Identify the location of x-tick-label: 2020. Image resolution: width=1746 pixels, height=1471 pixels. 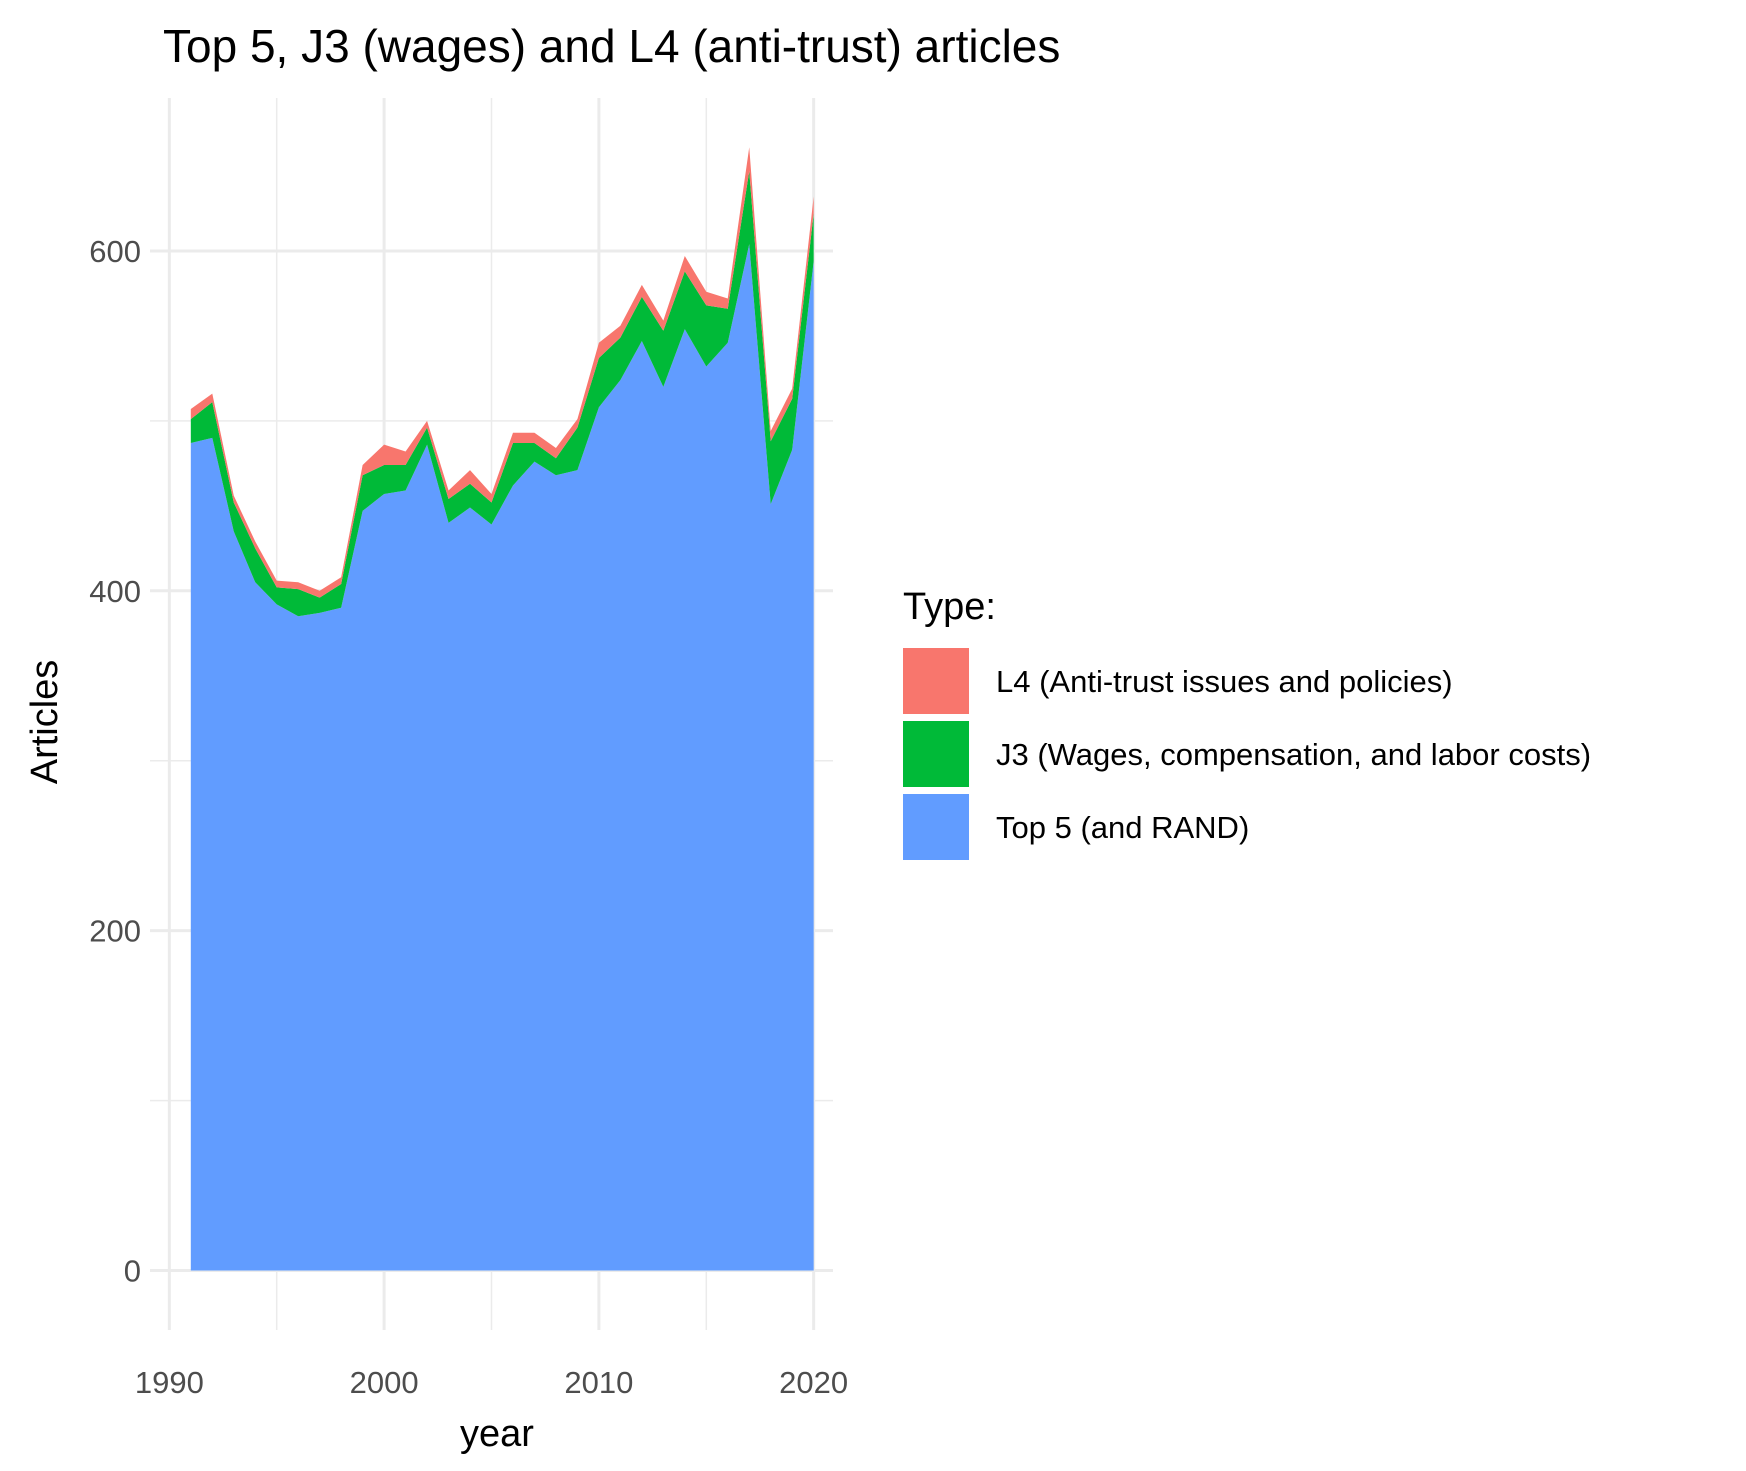
(813, 1382).